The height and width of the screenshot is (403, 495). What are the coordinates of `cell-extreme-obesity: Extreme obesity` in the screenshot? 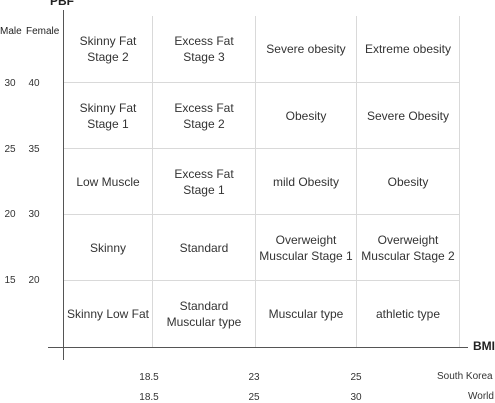 It's located at (408, 49).